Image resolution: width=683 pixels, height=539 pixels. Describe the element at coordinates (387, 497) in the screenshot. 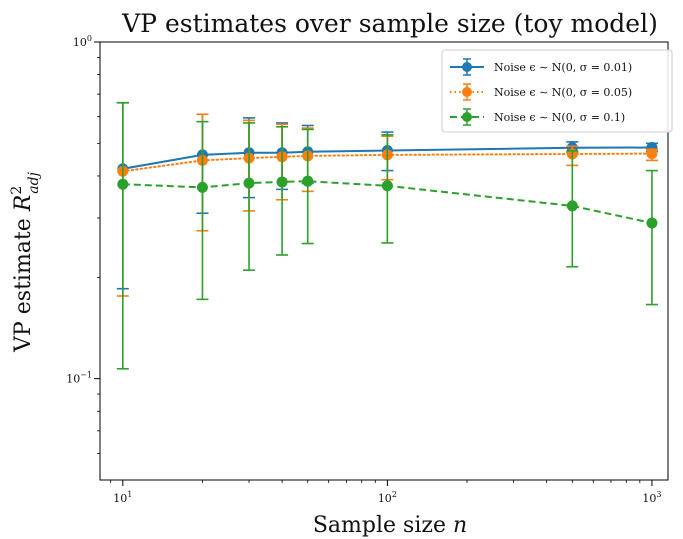

I see `x-tick-label: 10²` at that location.